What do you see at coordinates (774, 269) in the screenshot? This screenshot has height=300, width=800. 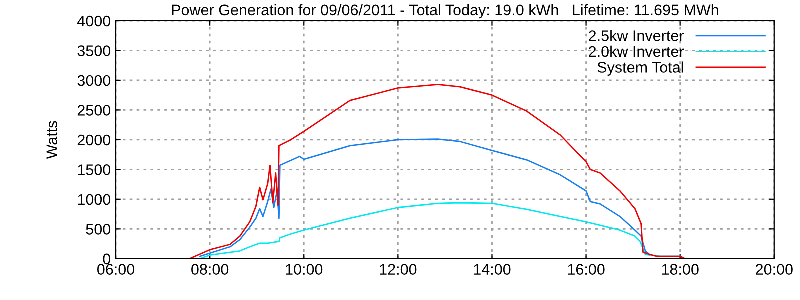 I see `x-tick-label: 20:00` at bounding box center [774, 269].